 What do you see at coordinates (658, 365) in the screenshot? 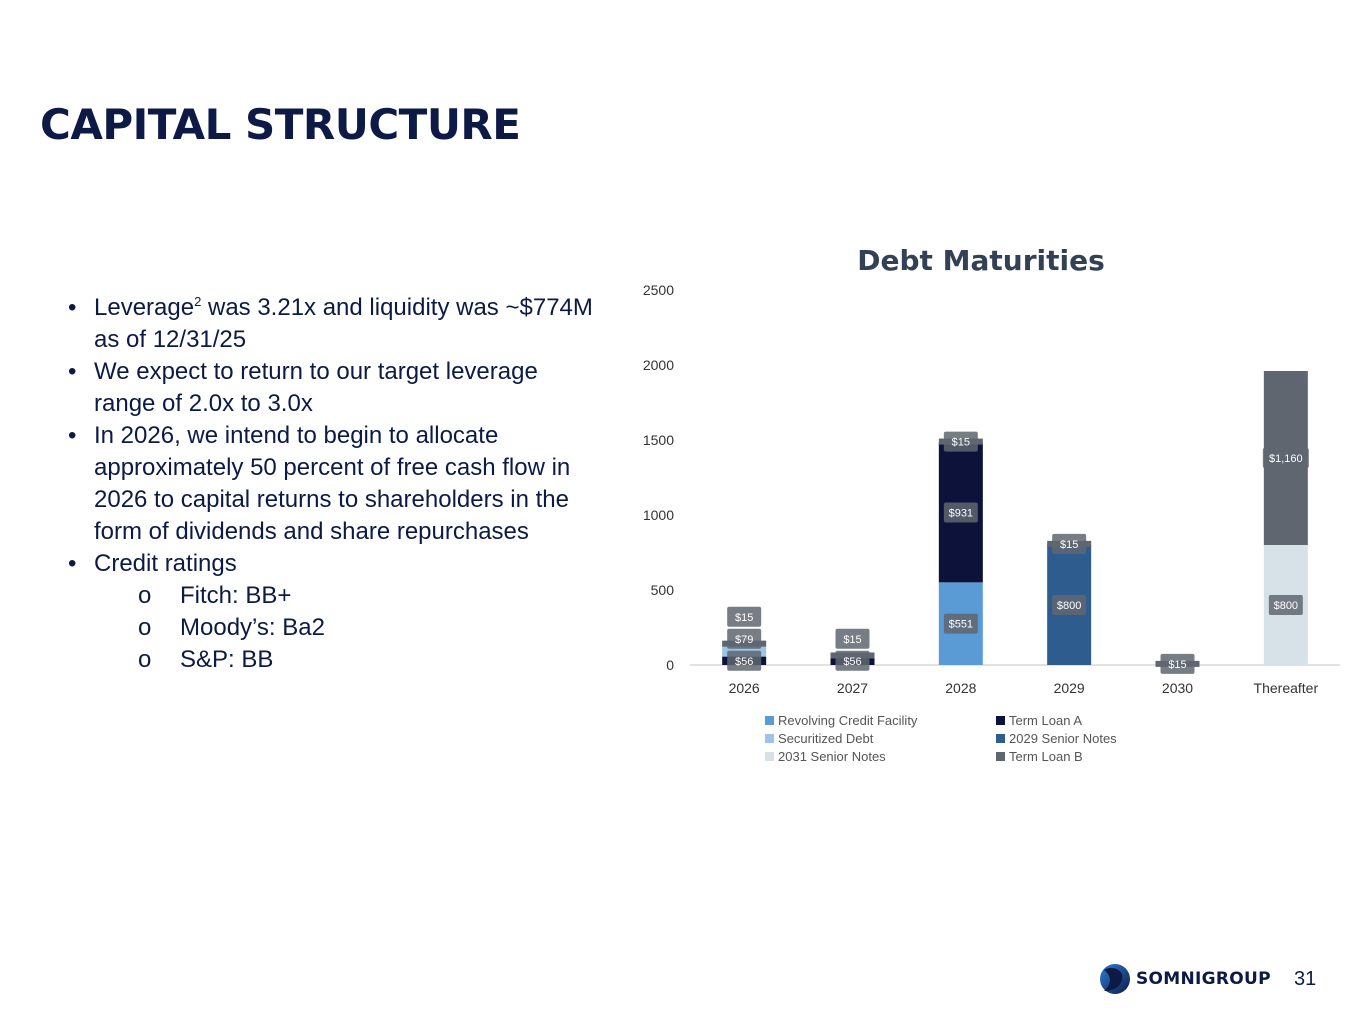
I see `y-tick-label: 2000` at bounding box center [658, 365].